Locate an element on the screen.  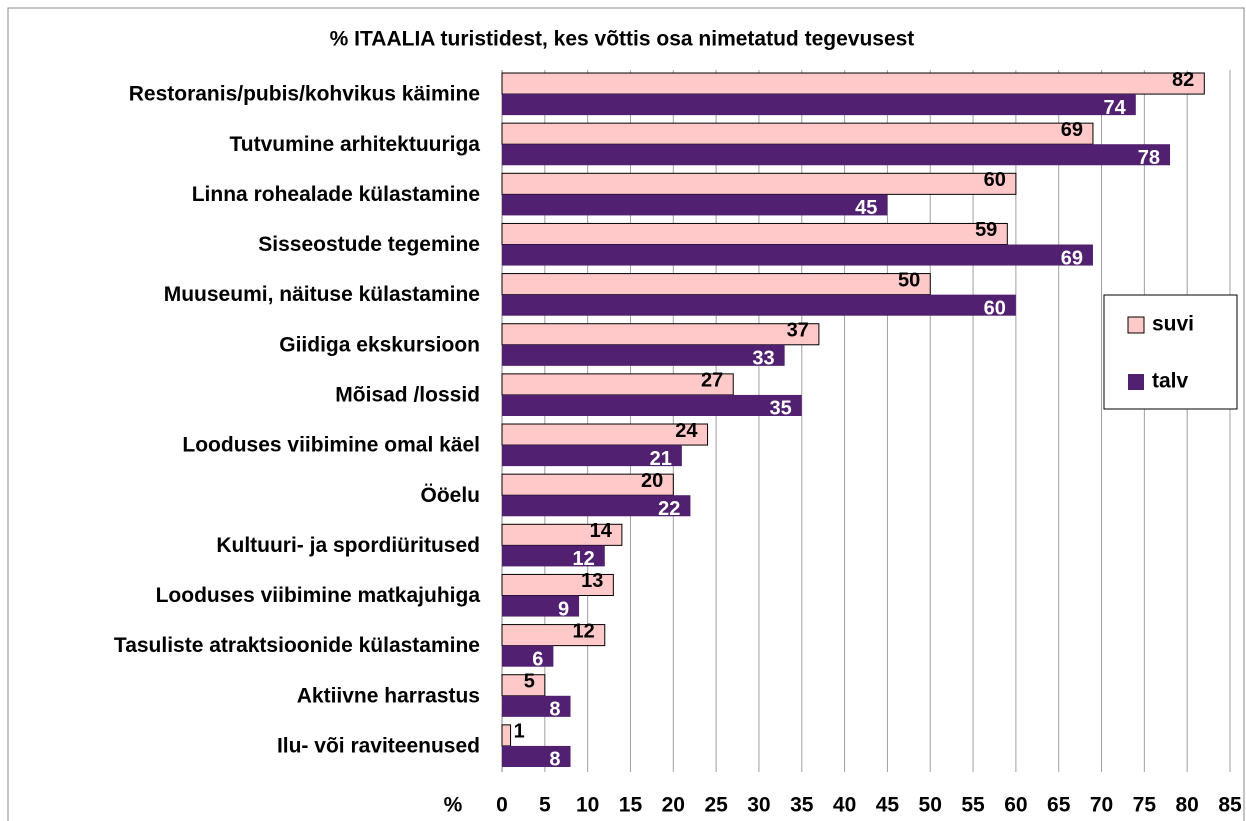
y-tick-label: Ilu- või raviteenused is located at coordinates (378, 745).